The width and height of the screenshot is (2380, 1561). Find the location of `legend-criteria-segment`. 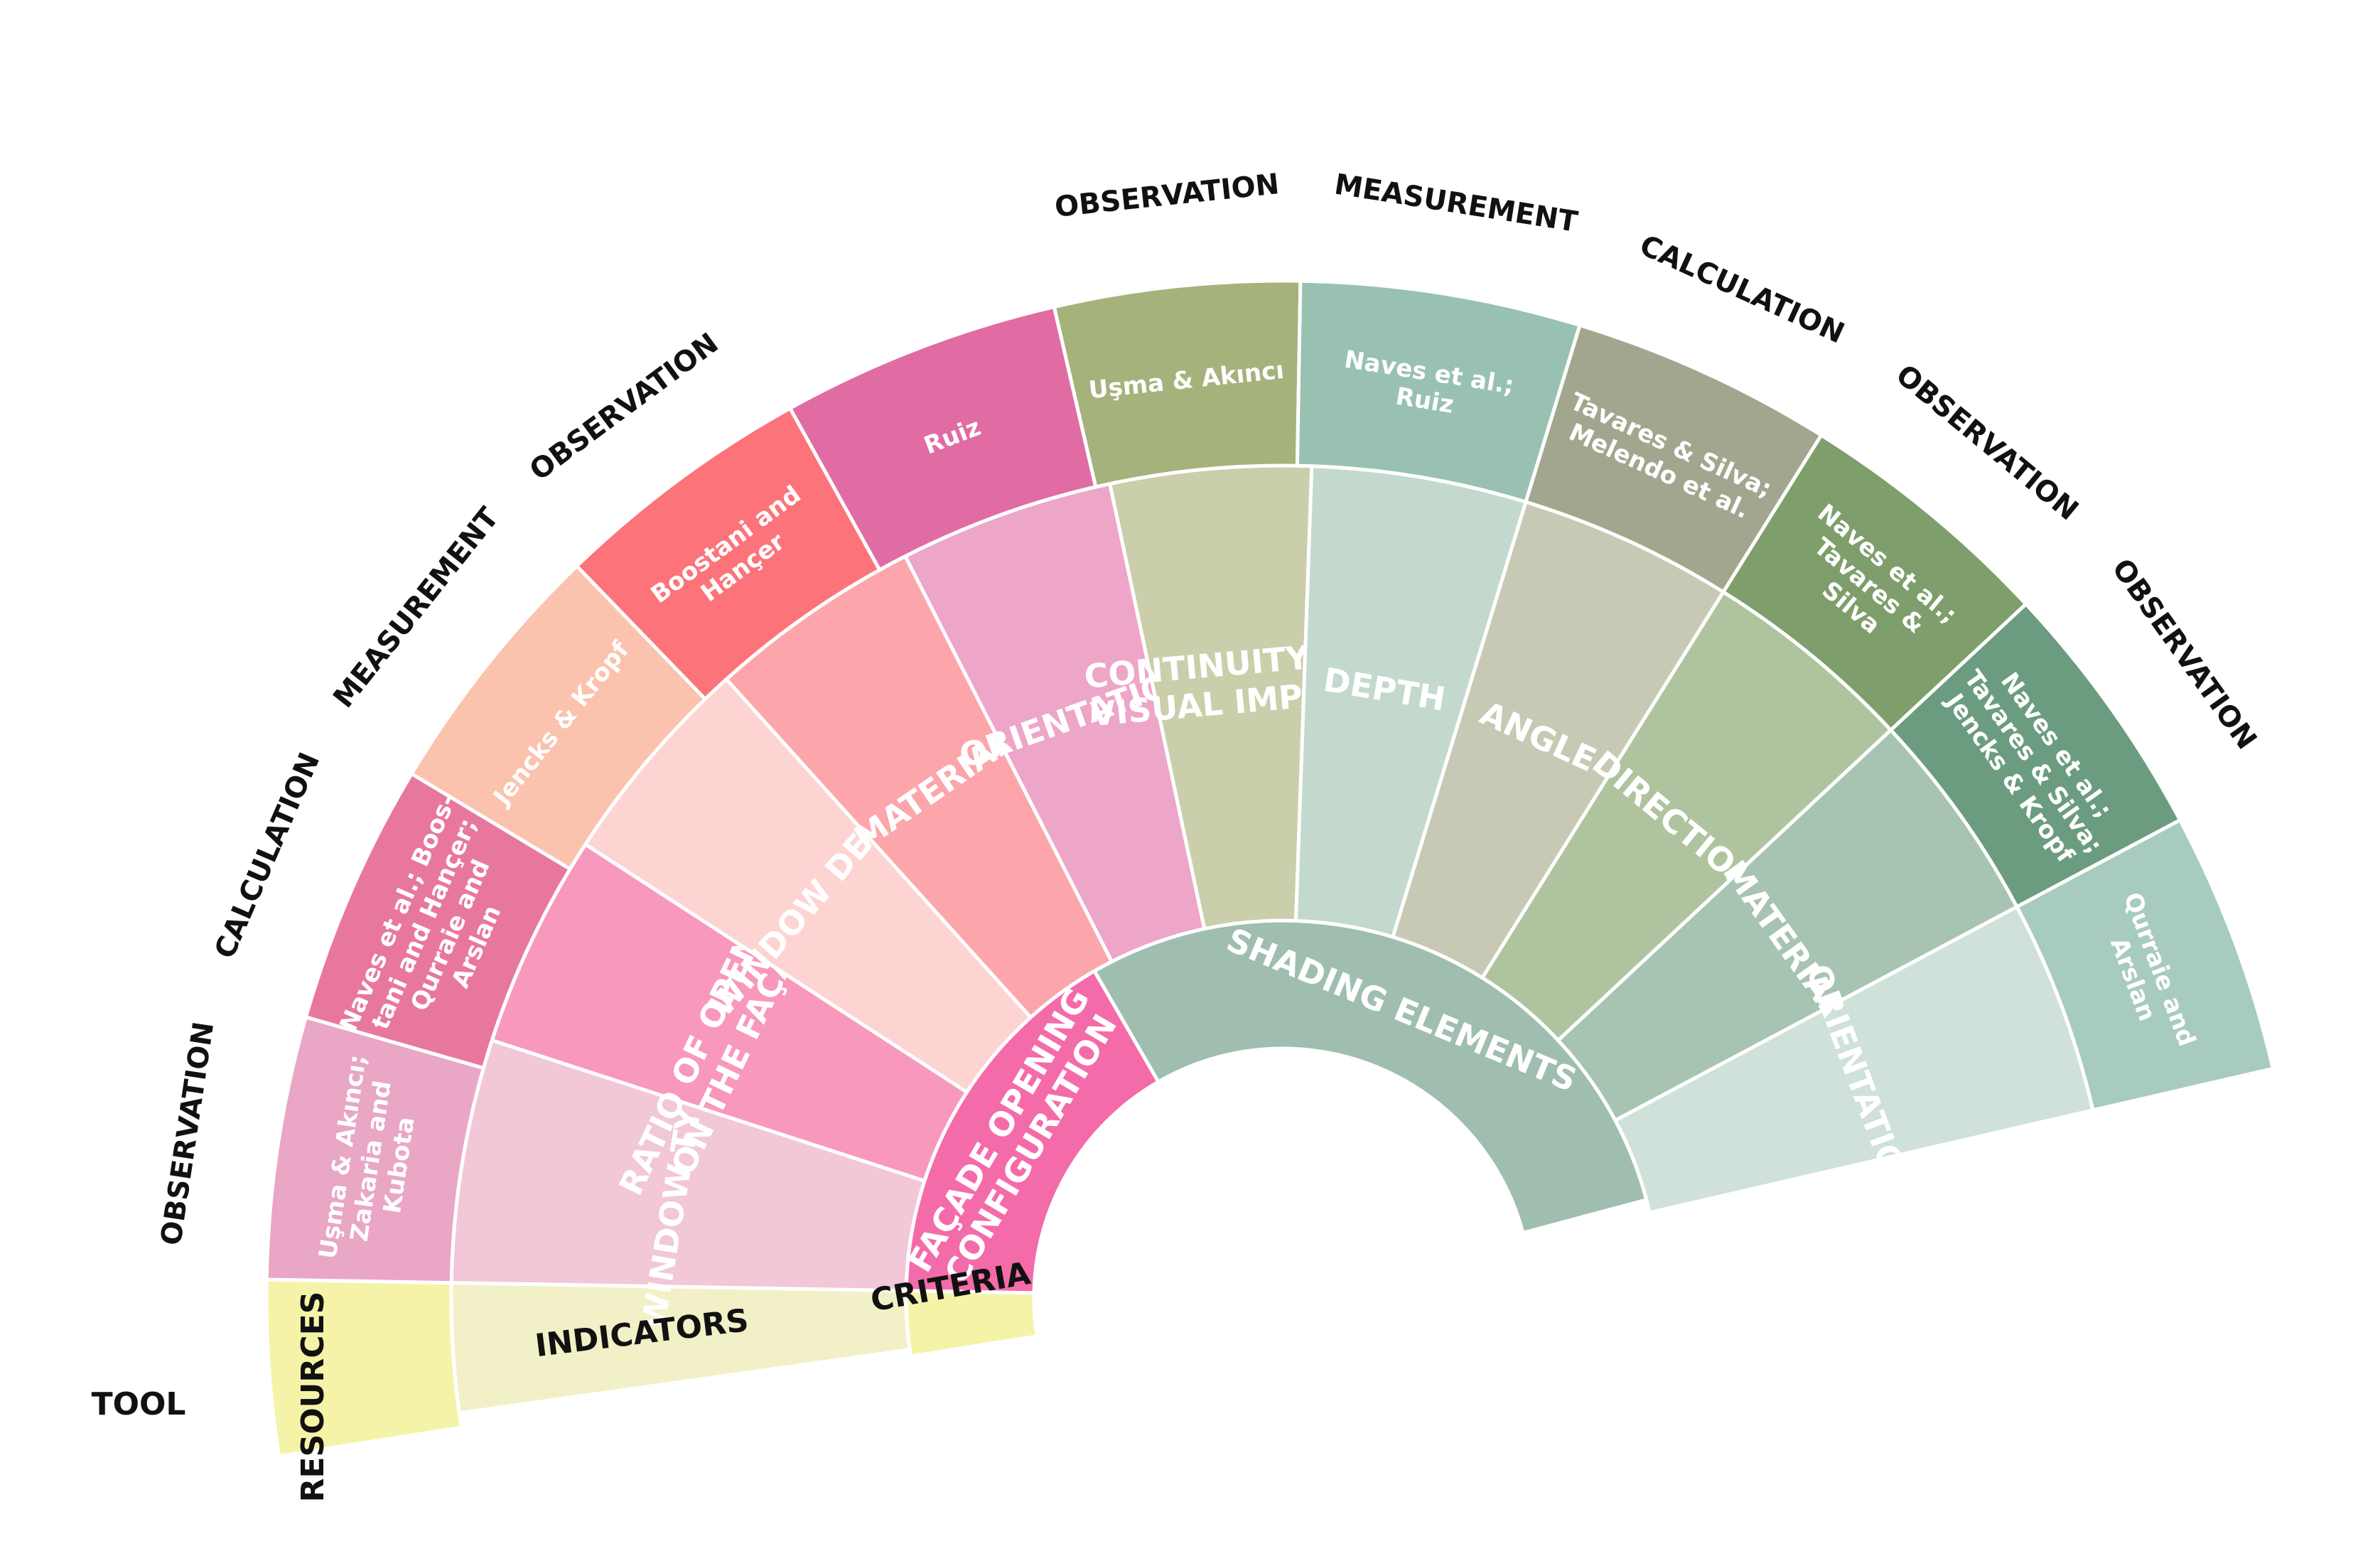

legend-criteria-segment is located at coordinates (972, 1323).